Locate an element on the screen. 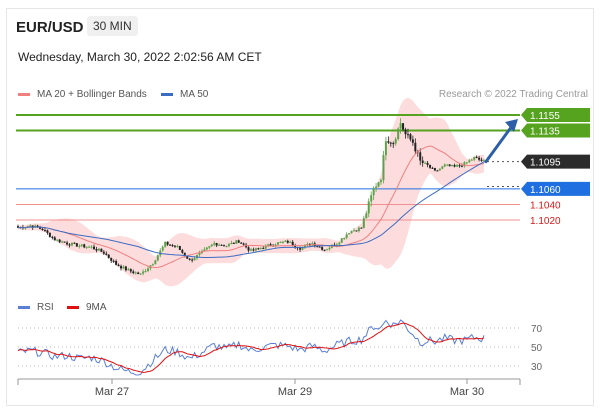 Image resolution: width=602 pixels, height=414 pixels. legend-ma20: MA 20 + Bollinger Bands is located at coordinates (82, 94).